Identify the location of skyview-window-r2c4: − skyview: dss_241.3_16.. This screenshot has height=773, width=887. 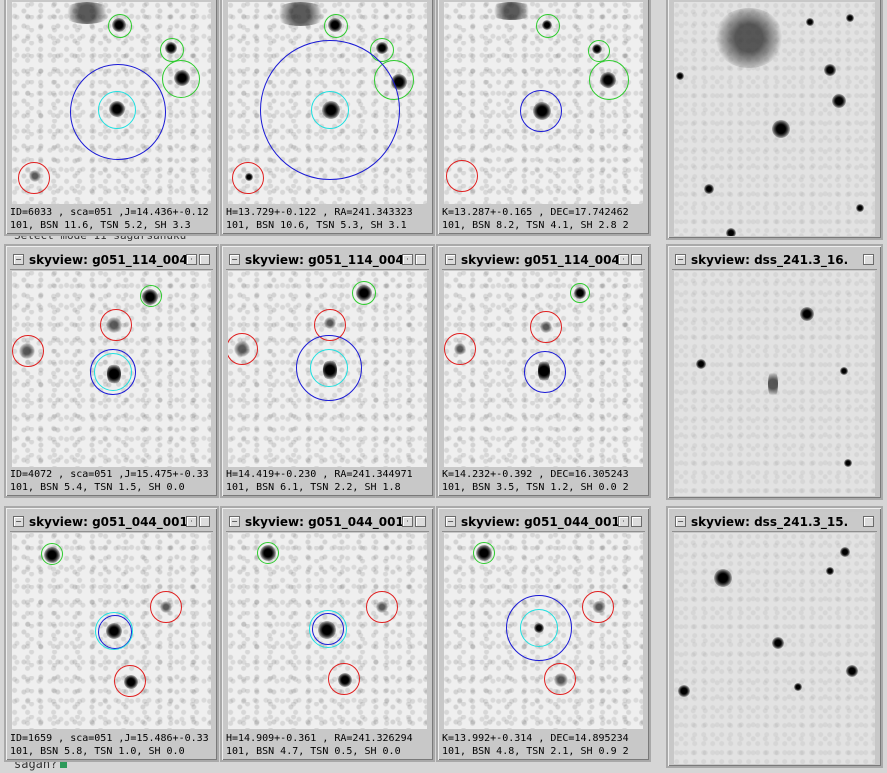
(774, 372).